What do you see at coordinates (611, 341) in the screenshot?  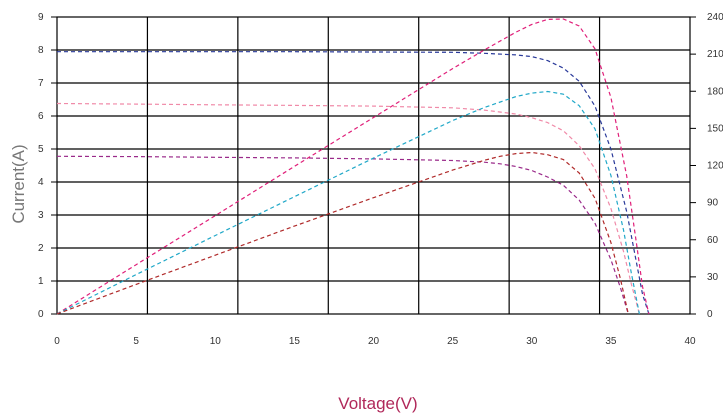 I see `x-tick-label: 35` at bounding box center [611, 341].